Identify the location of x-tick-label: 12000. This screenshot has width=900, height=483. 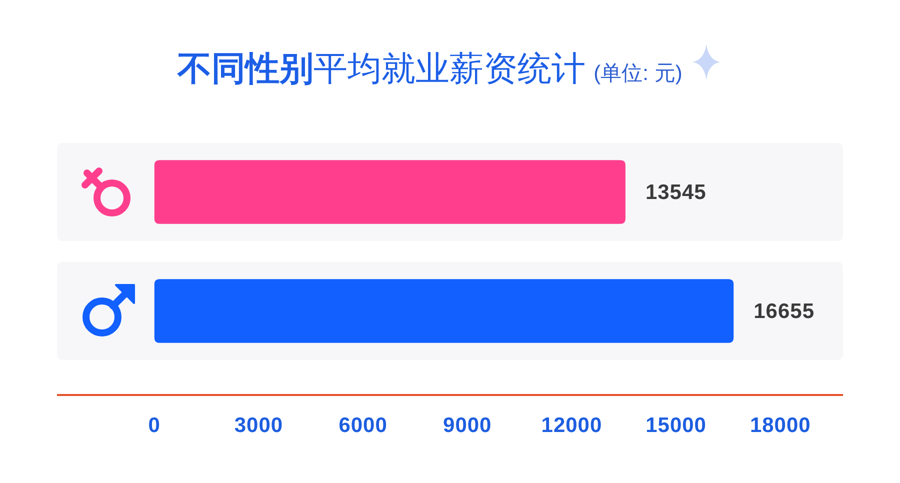
(571, 425).